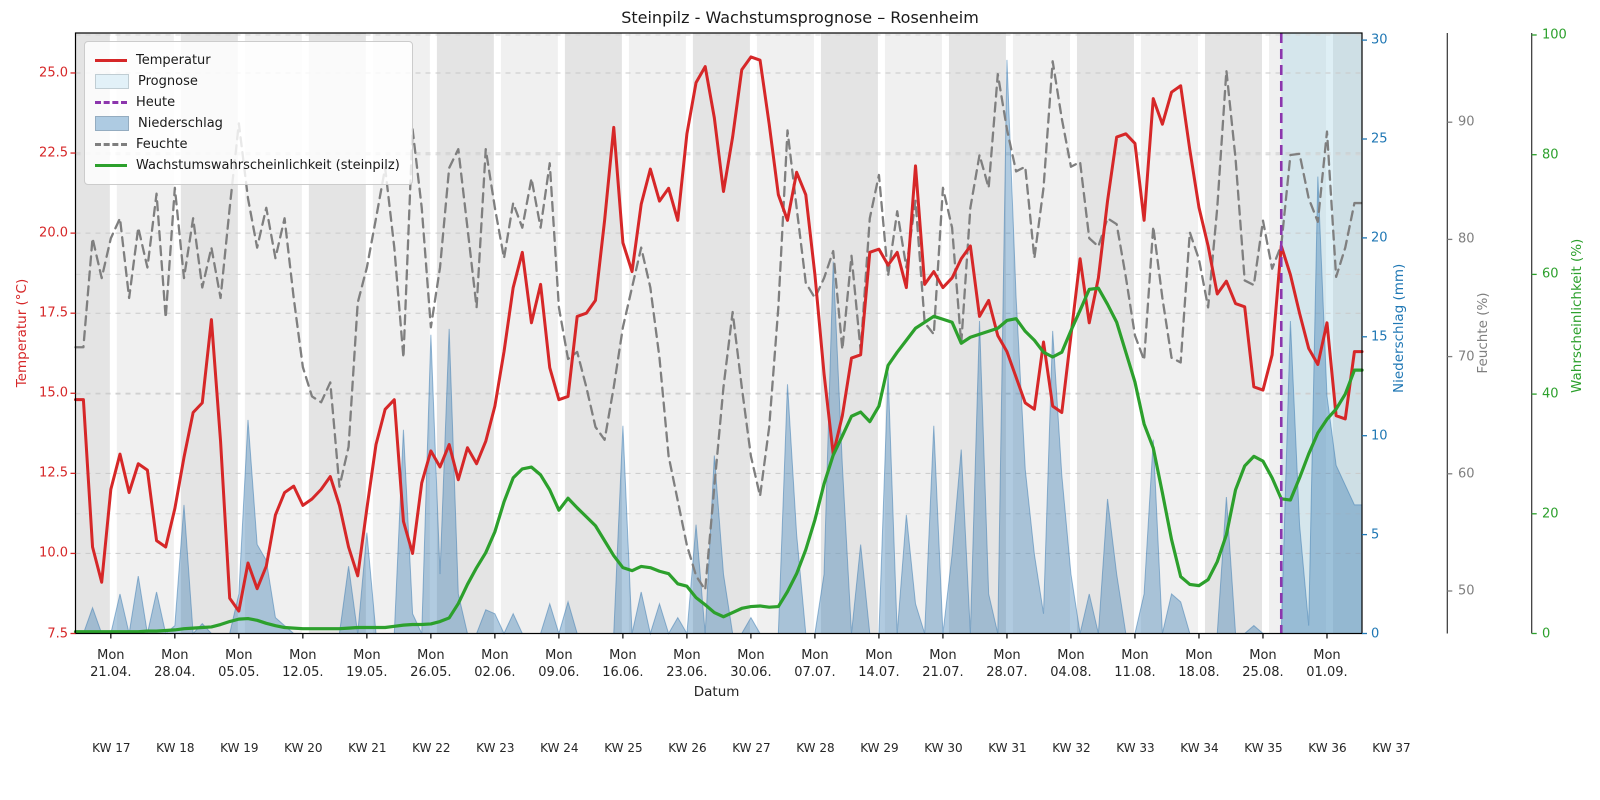 The image size is (1600, 800). I want to click on legend-label: Heute, so click(156, 102).